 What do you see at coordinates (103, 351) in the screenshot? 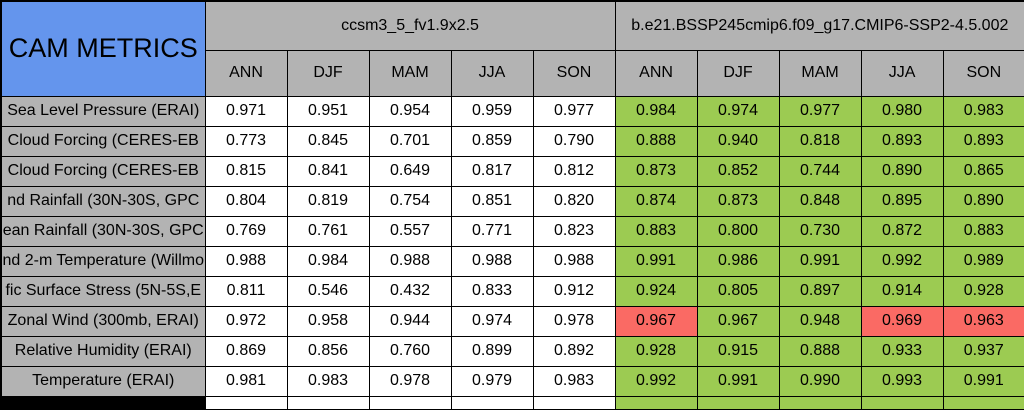
I see `row-label: Relative Humidity (ERAI)` at bounding box center [103, 351].